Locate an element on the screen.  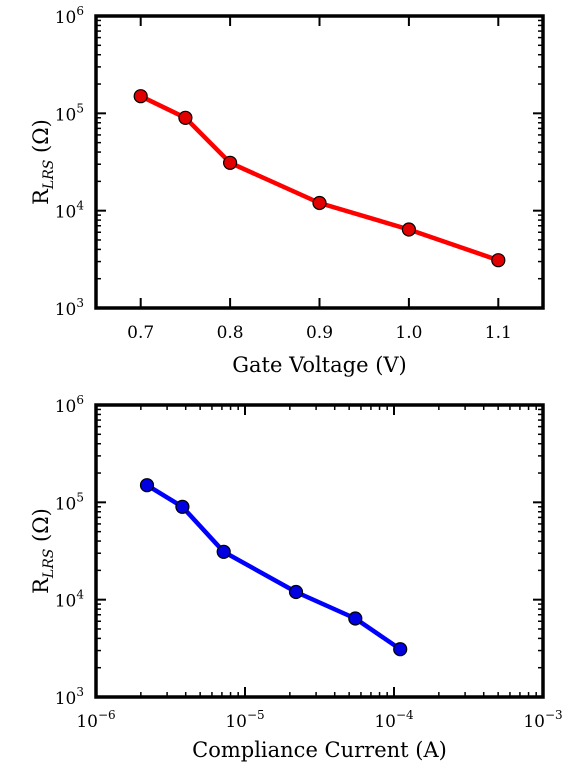
x-axis-label: Gate Voltage (V) is located at coordinates (319, 365).